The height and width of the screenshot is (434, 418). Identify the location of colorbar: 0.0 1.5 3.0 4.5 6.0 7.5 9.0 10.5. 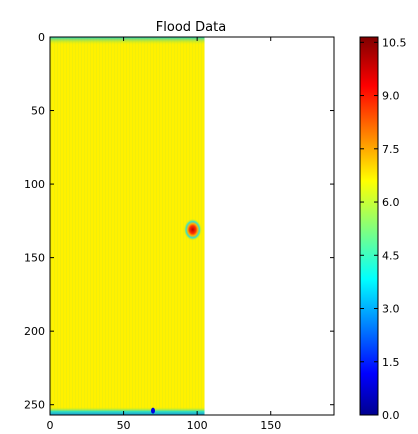
(383, 229).